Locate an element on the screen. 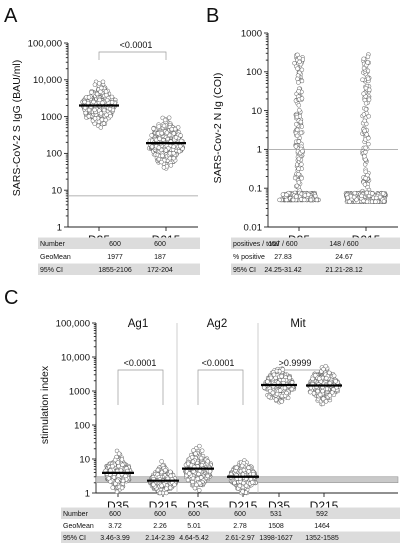 The height and width of the screenshot is (550, 403). y-tick-label: 100 is located at coordinates (54, 154).